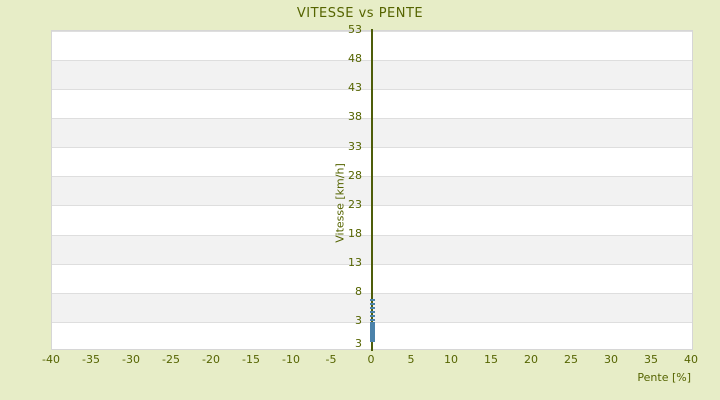 The height and width of the screenshot is (400, 720). Describe the element at coordinates (451, 359) in the screenshot. I see `x-tick-label: 10` at that location.